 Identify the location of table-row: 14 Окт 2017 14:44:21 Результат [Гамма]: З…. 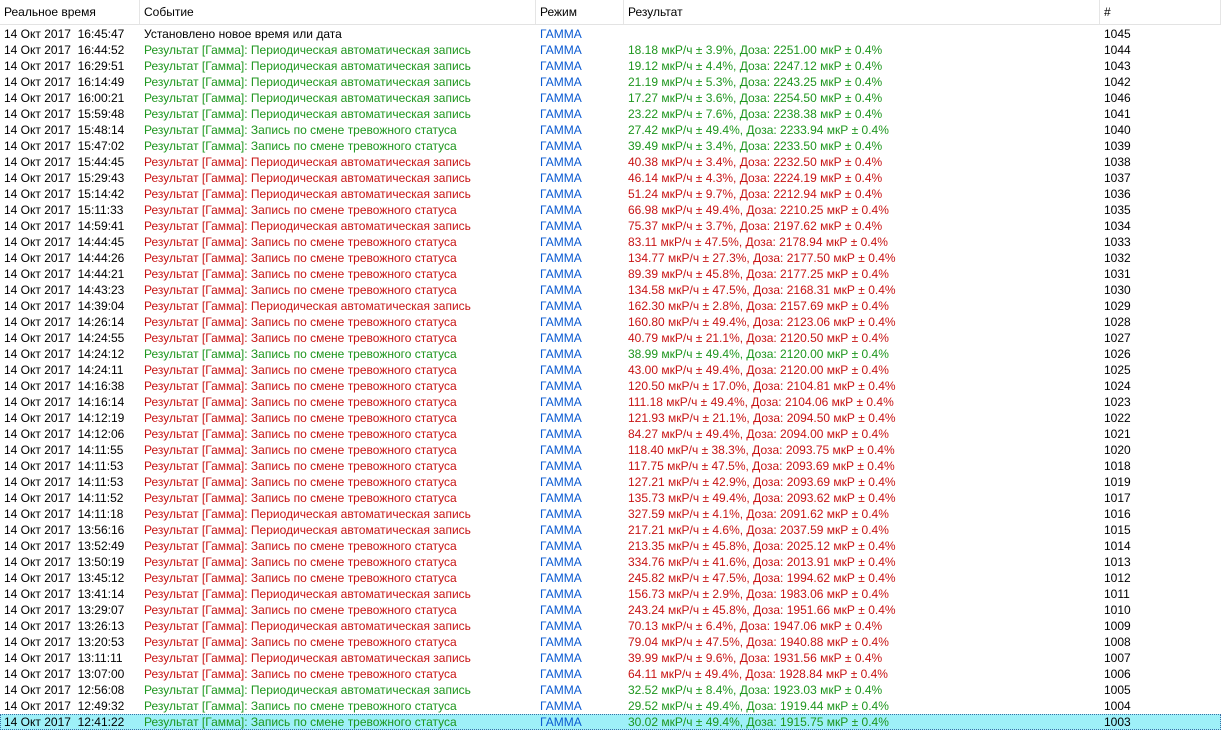
(610, 274).